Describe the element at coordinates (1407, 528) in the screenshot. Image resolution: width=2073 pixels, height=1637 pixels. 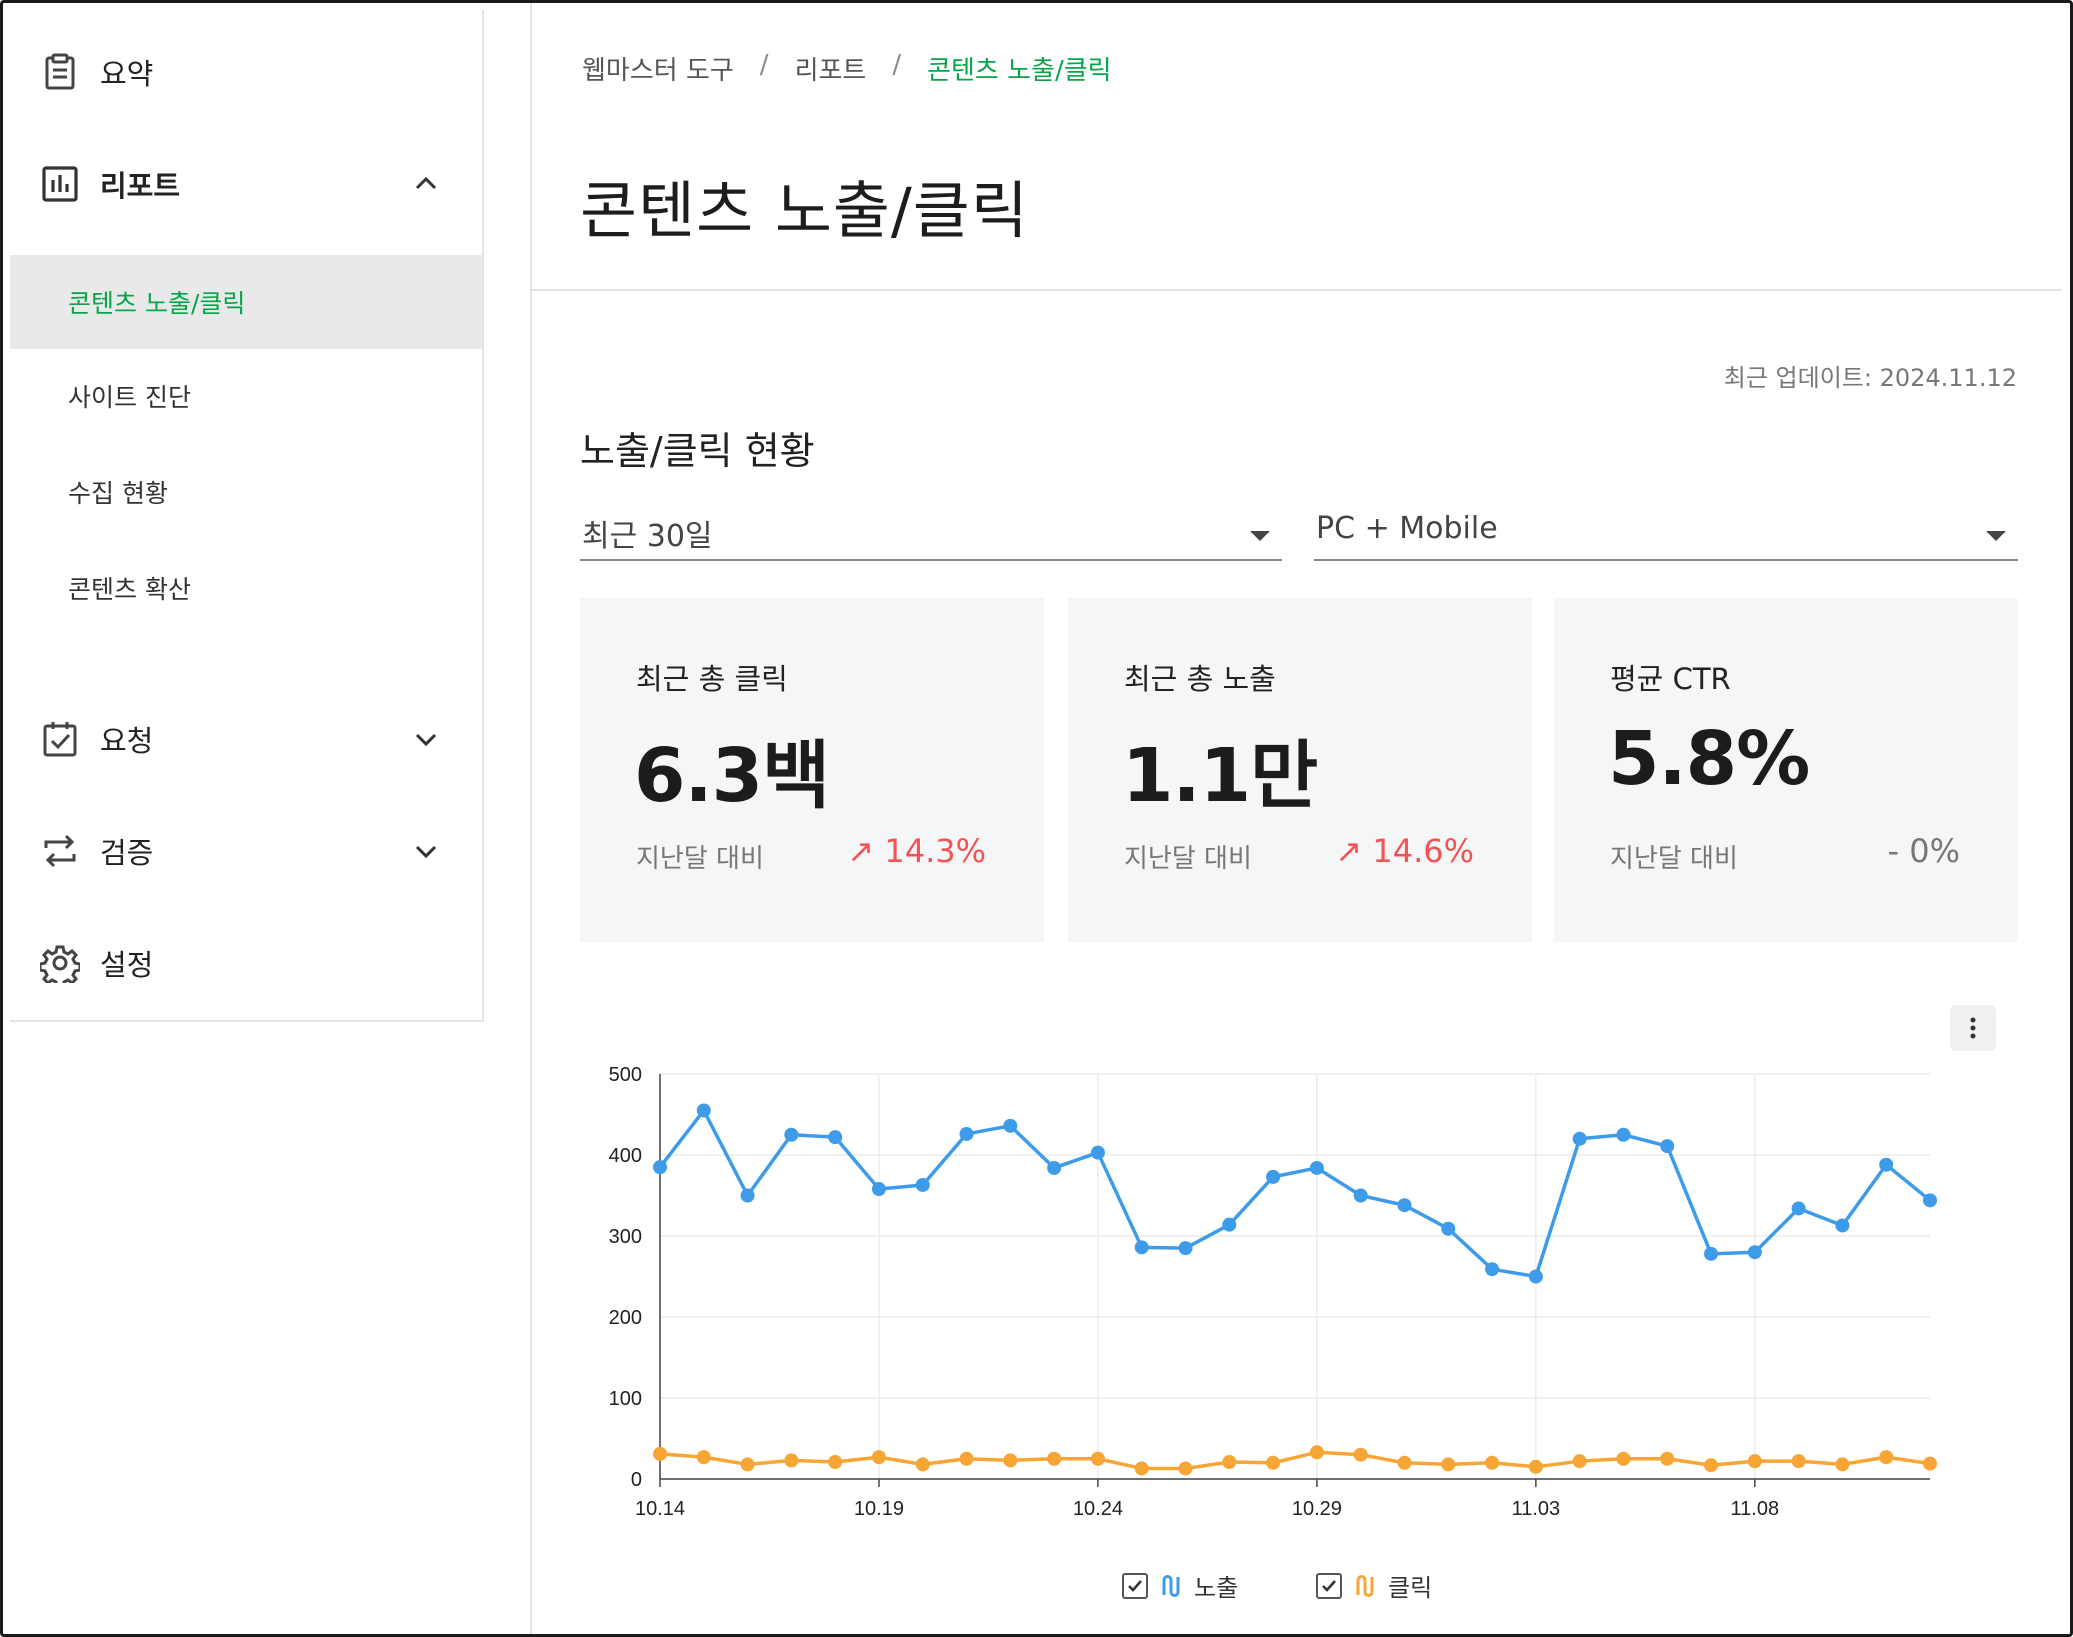
I see `device-select-value: PC + Mobile` at that location.